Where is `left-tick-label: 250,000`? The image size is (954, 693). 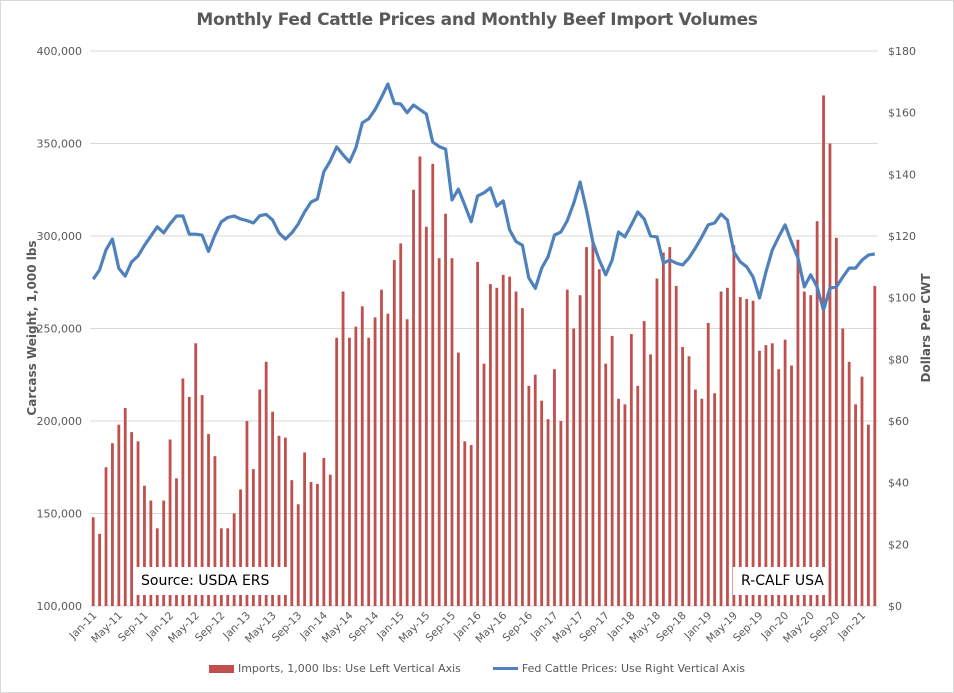
left-tick-label: 250,000 is located at coordinates (60, 329).